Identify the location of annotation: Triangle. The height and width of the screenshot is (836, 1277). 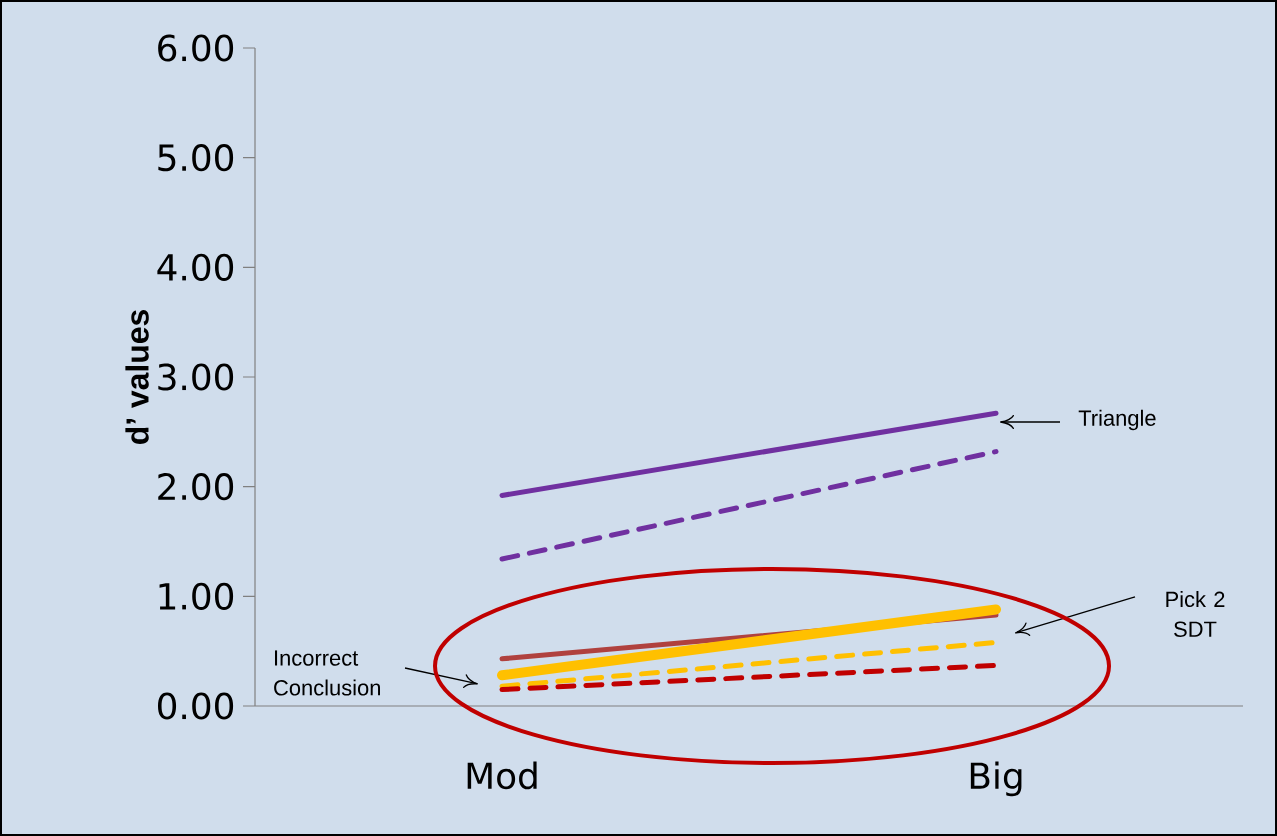
(1117, 420).